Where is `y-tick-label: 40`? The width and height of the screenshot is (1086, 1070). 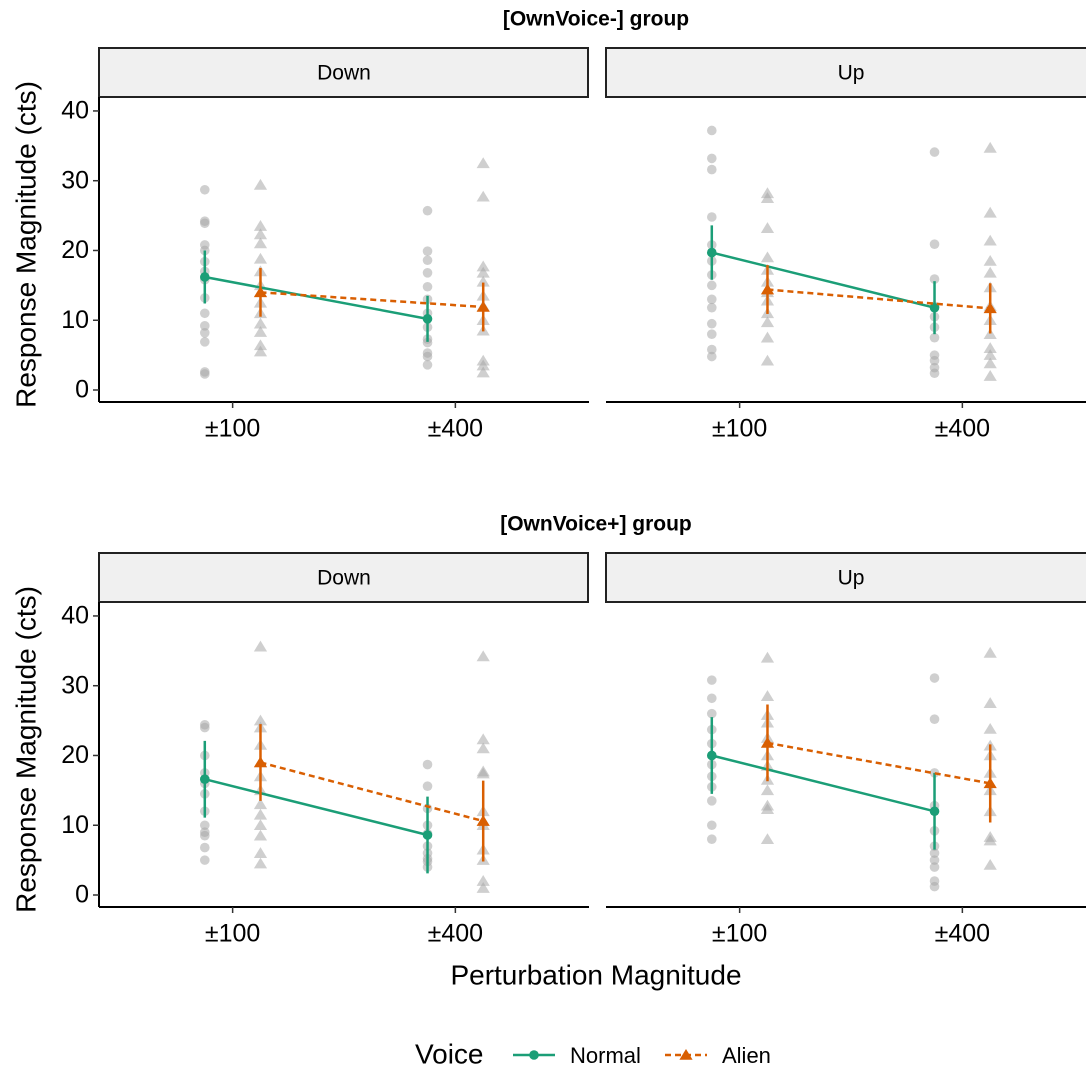 y-tick-label: 40 is located at coordinates (75, 616).